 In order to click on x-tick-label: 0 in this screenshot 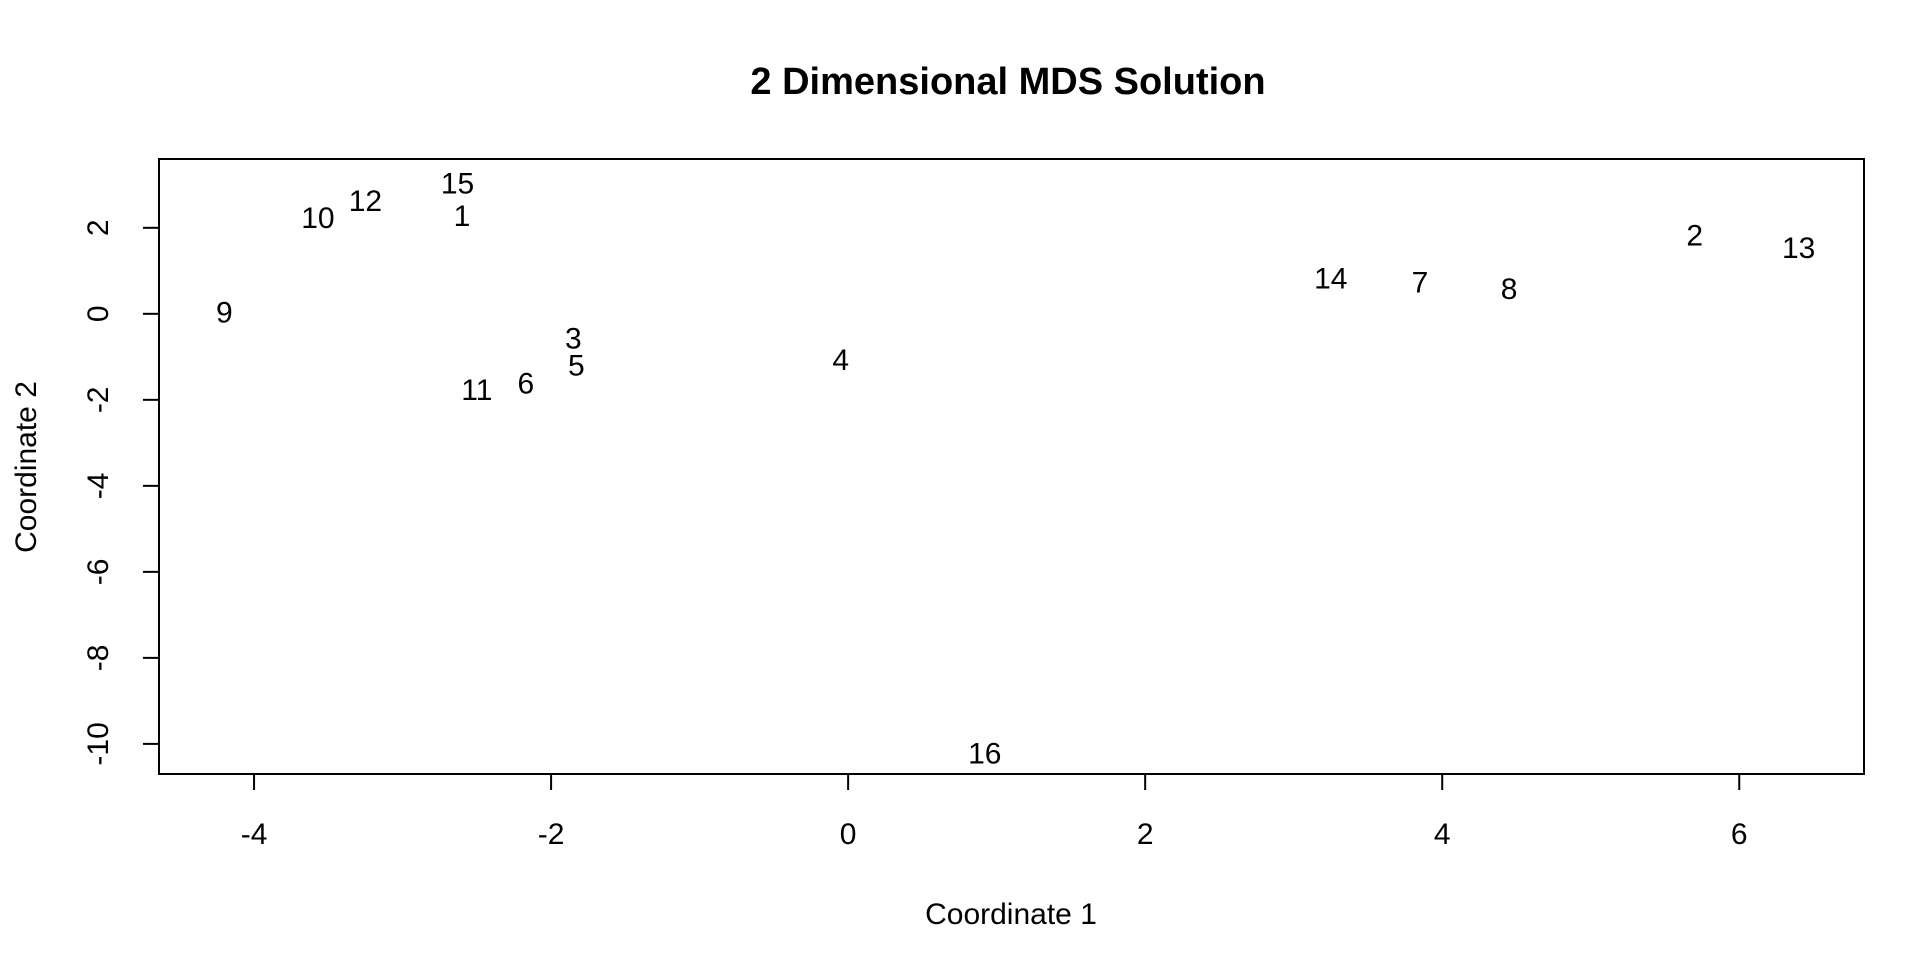, I will do `click(848, 834)`.